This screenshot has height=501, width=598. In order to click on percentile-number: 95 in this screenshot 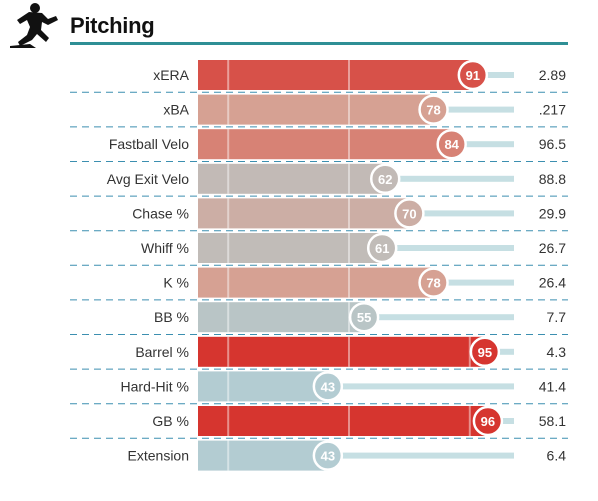, I will do `click(485, 352)`.